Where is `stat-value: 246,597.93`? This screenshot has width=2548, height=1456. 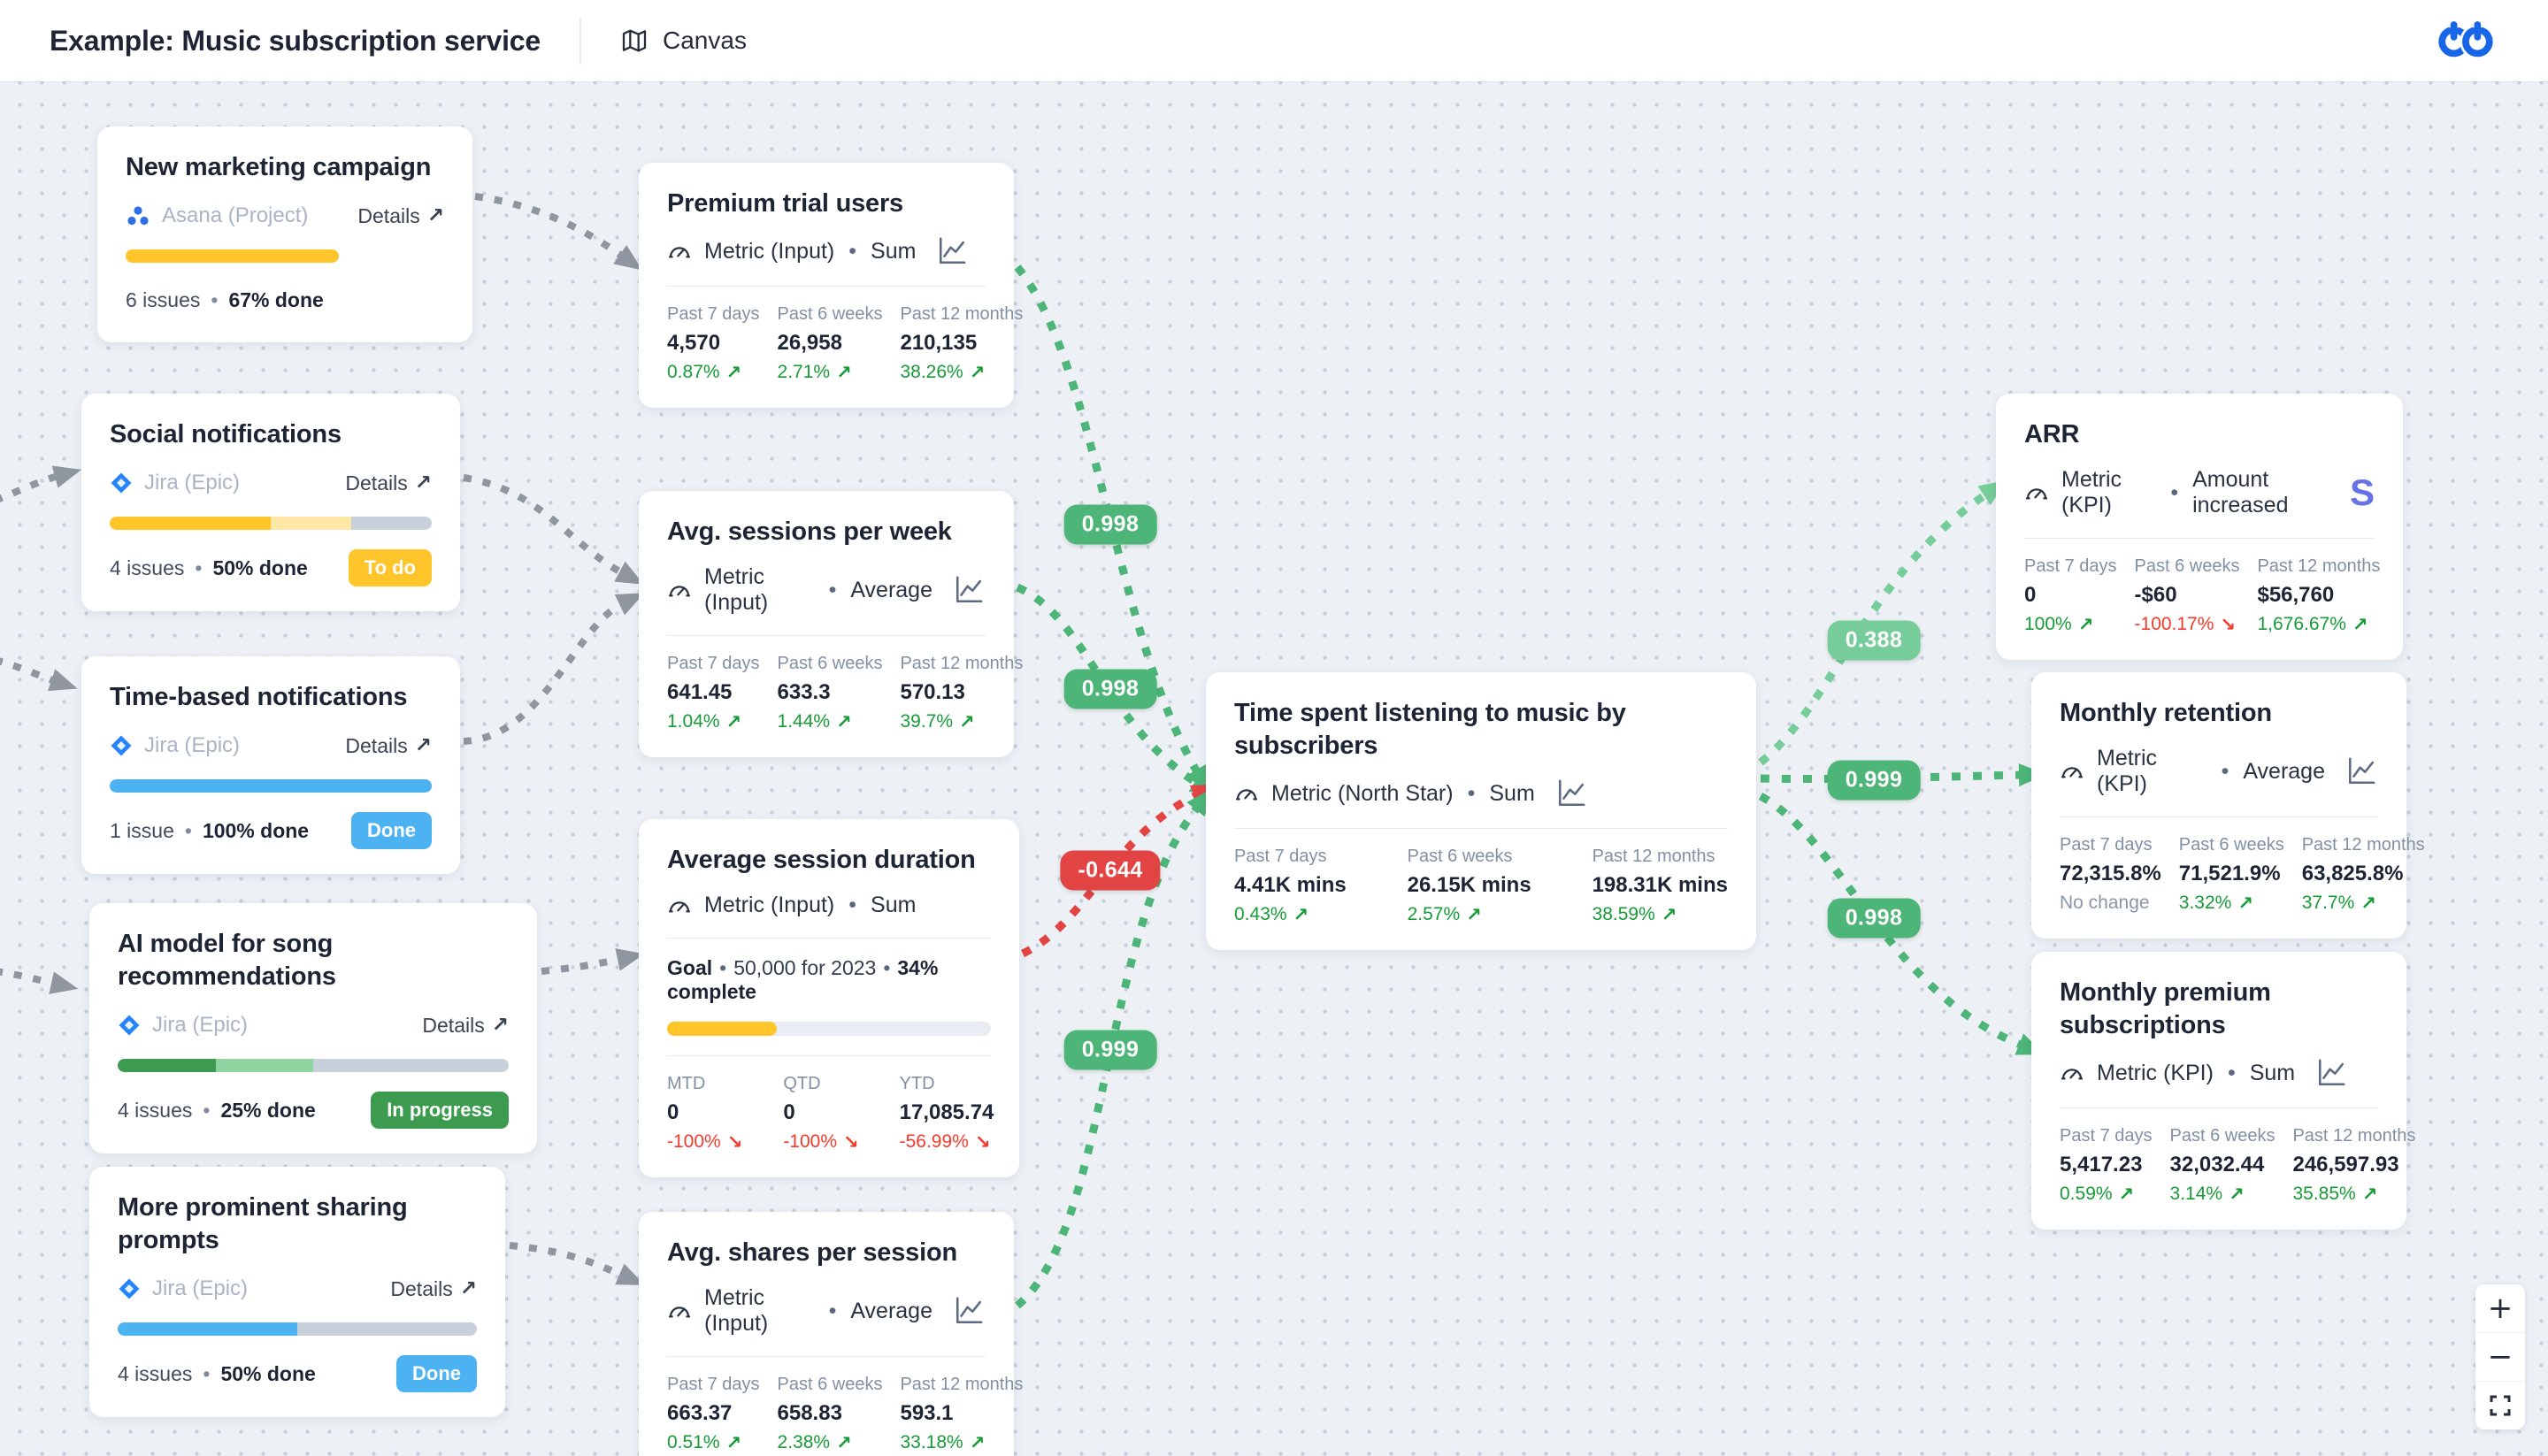 stat-value: 246,597.93 is located at coordinates (2345, 1165).